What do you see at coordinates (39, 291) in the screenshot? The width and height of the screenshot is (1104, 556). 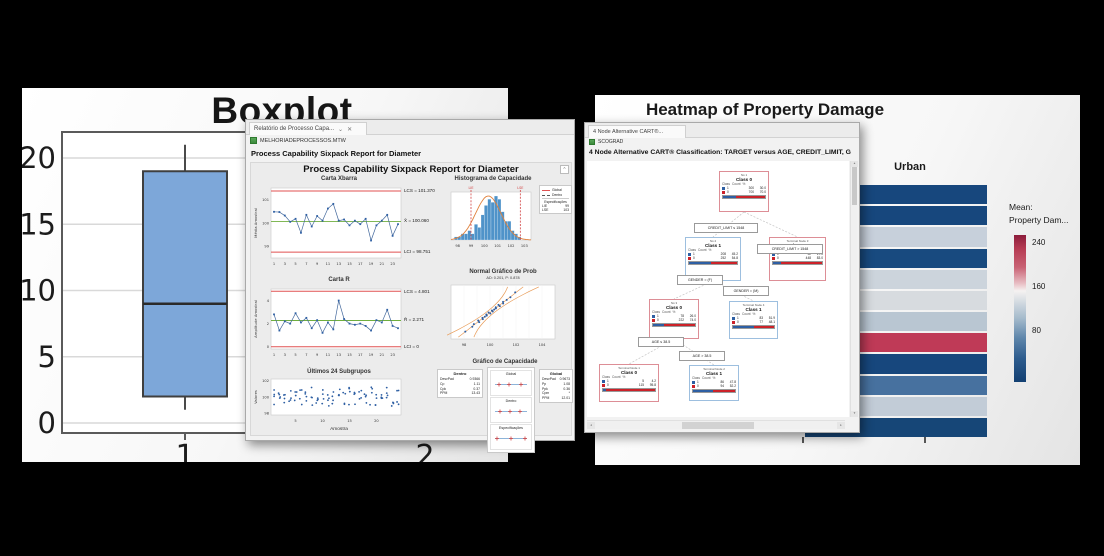 I see `svg-text: 10` at bounding box center [39, 291].